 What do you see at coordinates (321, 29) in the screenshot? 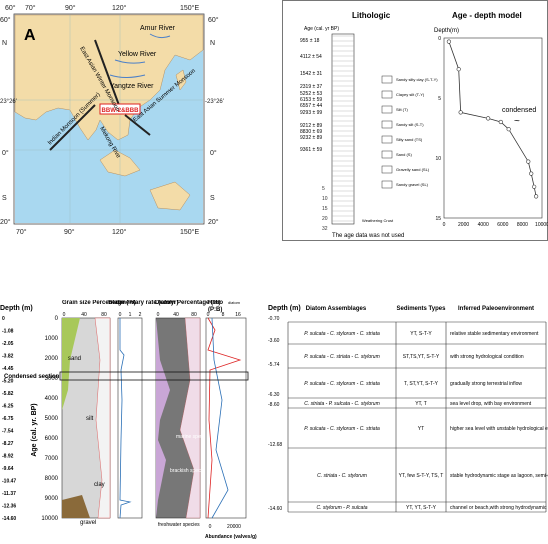
I see `age-header: Age (cal. yr BP)` at bounding box center [321, 29].